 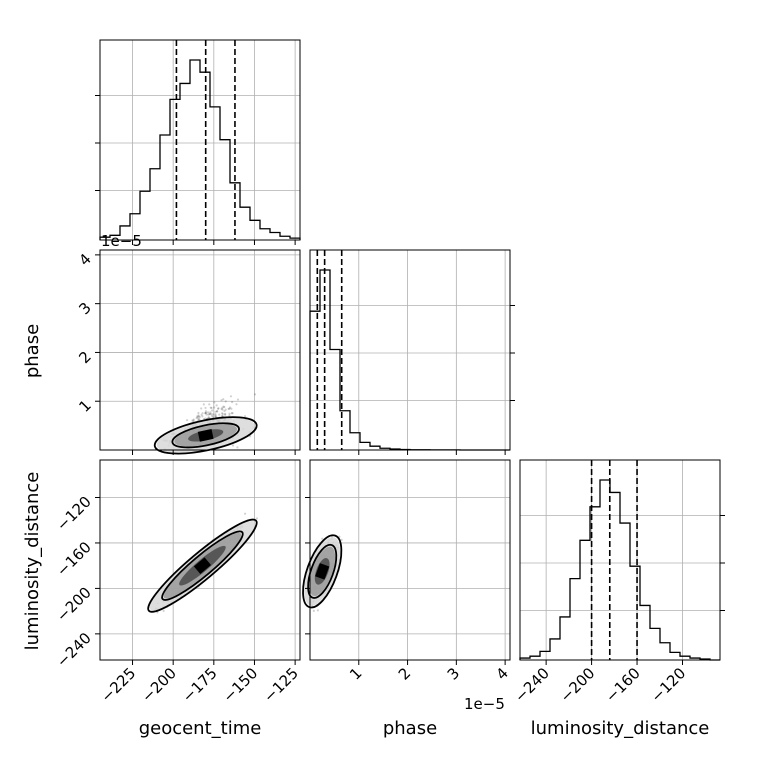 I want to click on hist-luminosity-distance-xtick-label-0: −240, so click(x=532, y=685).